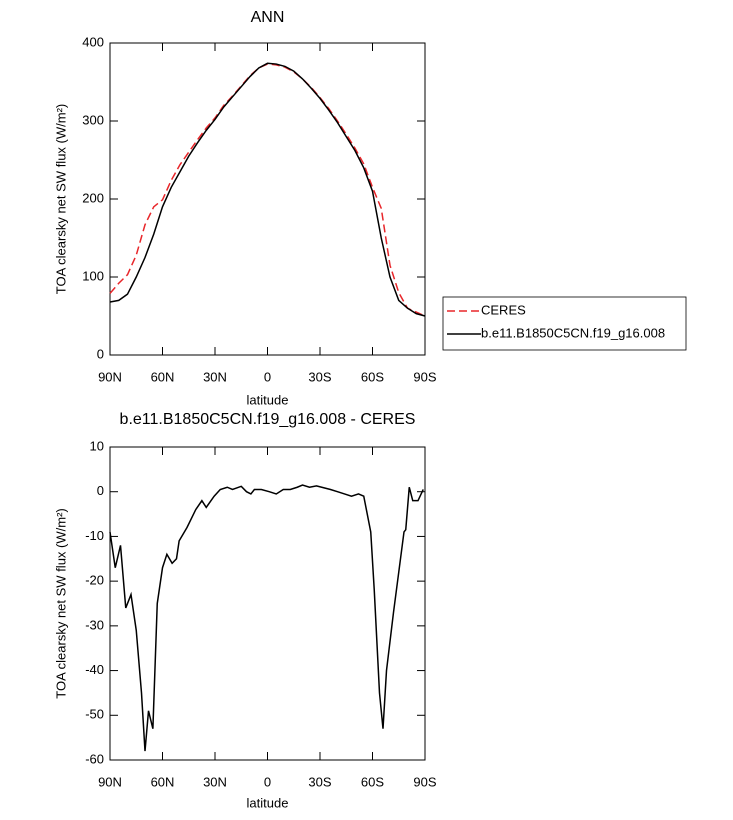 Image resolution: width=733 pixels, height=820 pixels. I want to click on chart-title: b.e11.B1850C5CN.f19_g16.008 - CERES, so click(268, 419).